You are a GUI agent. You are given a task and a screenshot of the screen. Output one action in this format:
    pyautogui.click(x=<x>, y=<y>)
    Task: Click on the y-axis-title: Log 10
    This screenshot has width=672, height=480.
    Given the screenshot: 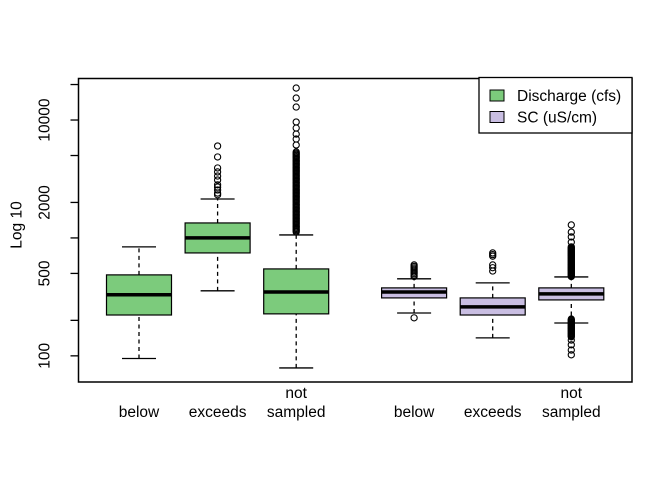 What is the action you would take?
    pyautogui.click(x=16, y=225)
    